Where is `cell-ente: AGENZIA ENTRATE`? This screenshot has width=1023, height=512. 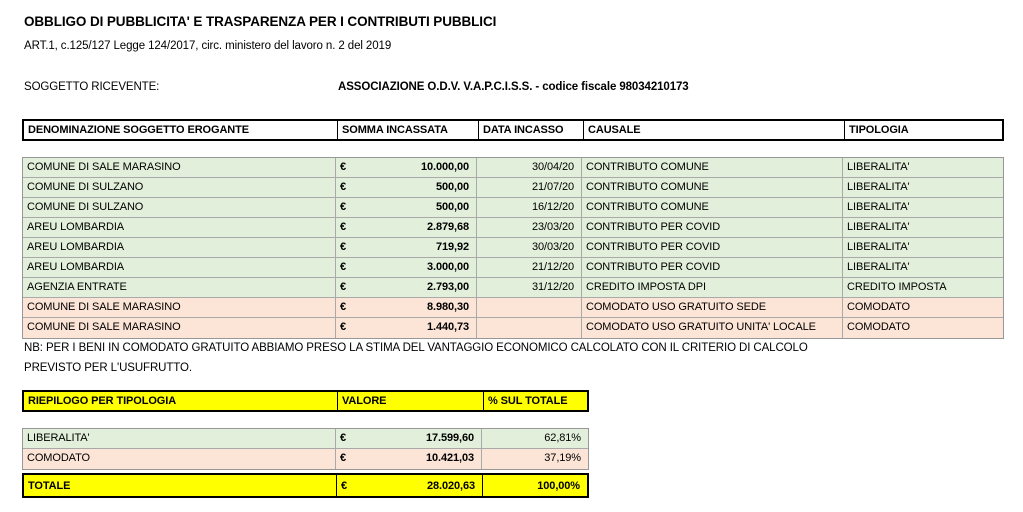
cell-ente: AGENZIA ENTRATE is located at coordinates (179, 287).